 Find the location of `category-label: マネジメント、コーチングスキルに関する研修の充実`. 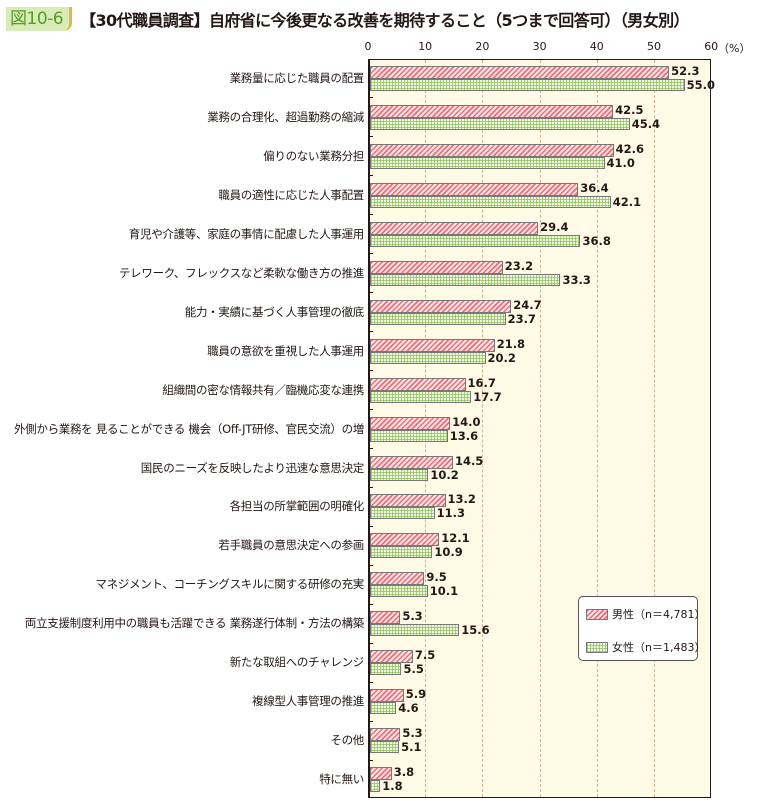

category-label: マネジメント、コーチングスキルに関する研修の充実 is located at coordinates (229, 584).